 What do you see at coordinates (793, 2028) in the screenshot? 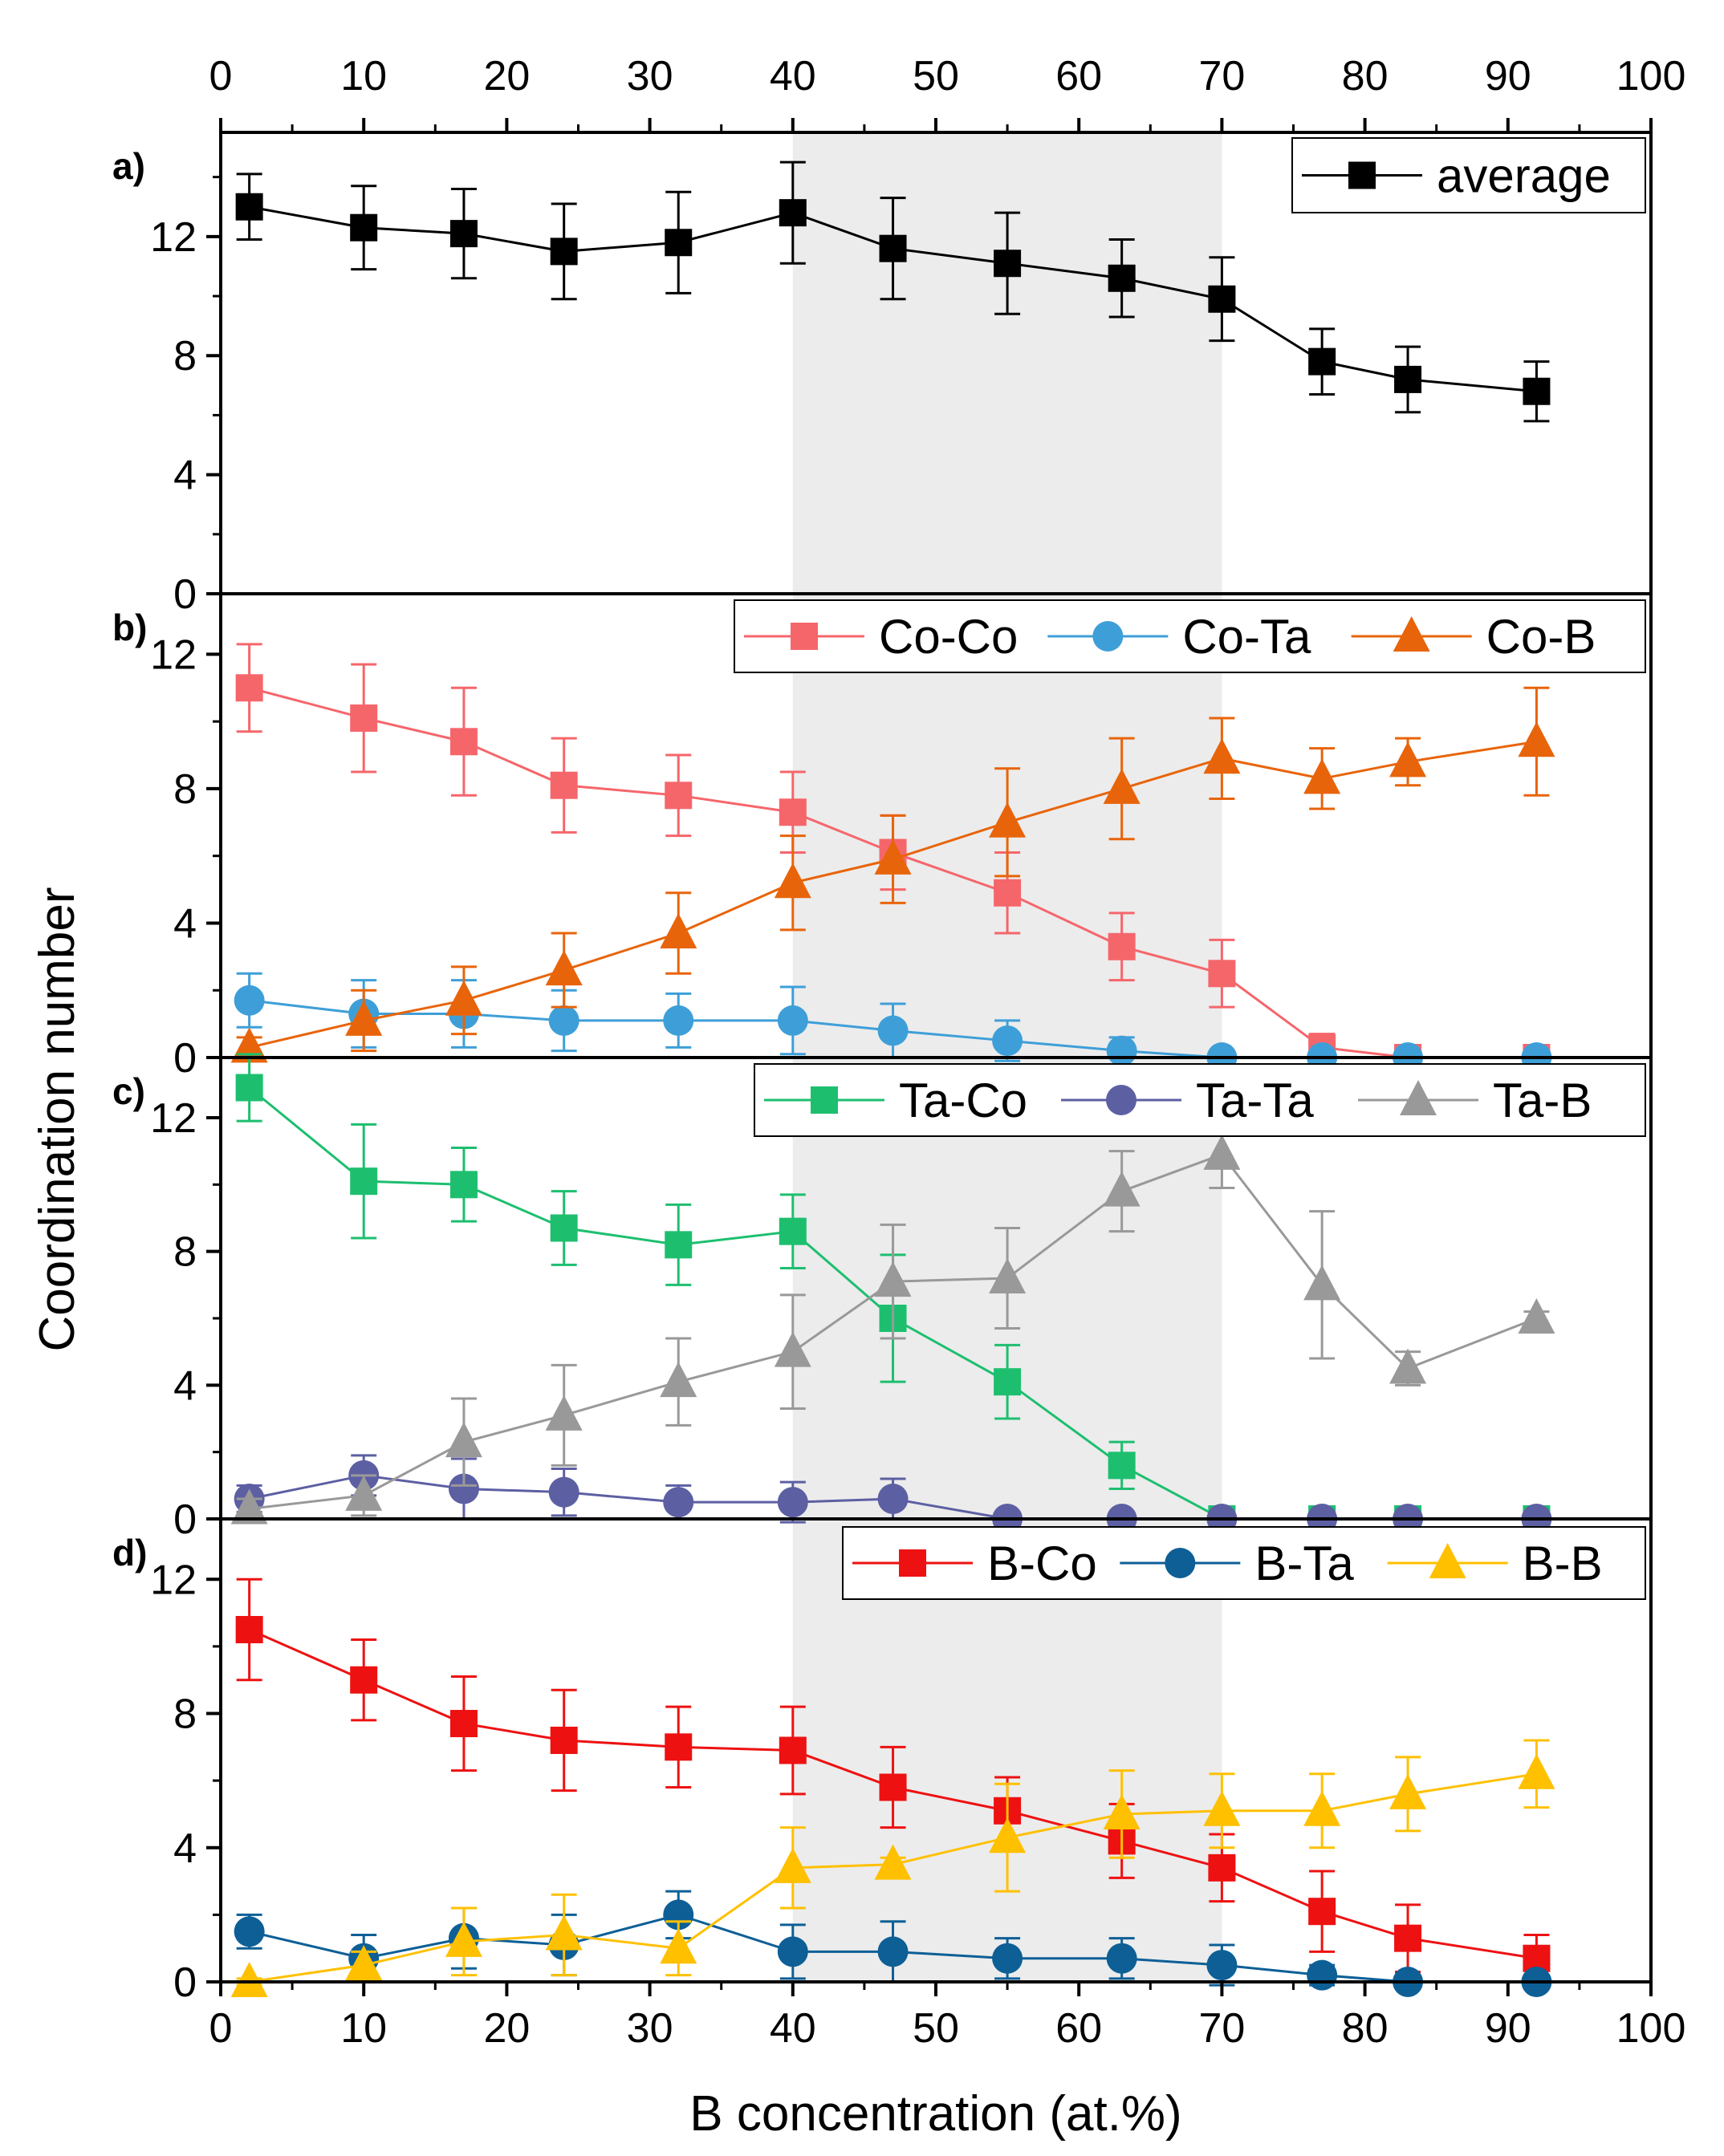
I see `x-tick-label-bottom: 40` at bounding box center [793, 2028].